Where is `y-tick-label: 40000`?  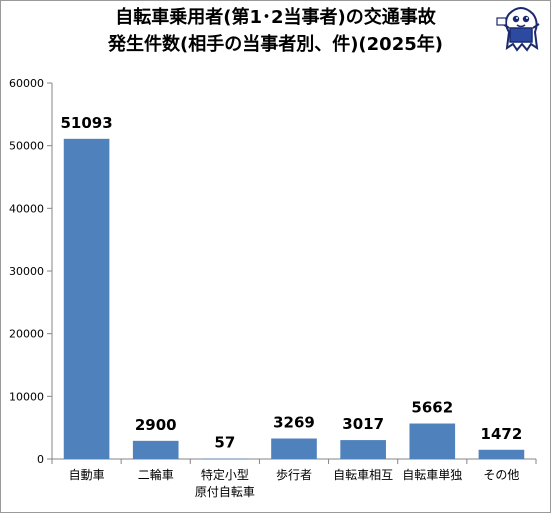 y-tick-label: 40000 is located at coordinates (26, 208).